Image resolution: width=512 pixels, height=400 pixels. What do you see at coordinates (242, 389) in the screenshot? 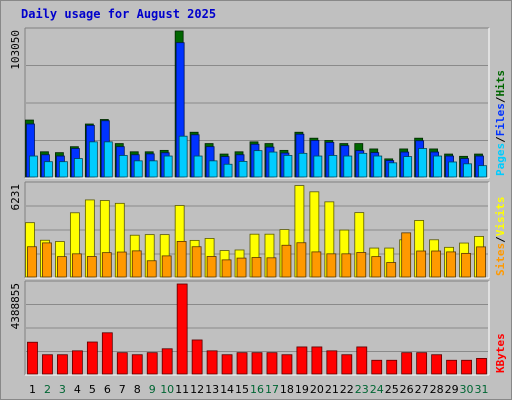
I see `x-tick-label: 15` at bounding box center [242, 389].